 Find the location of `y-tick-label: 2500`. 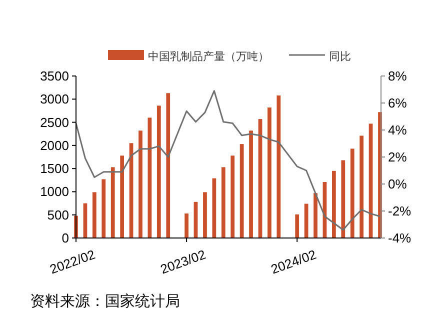

y-tick-label: 2500 is located at coordinates (54, 122).